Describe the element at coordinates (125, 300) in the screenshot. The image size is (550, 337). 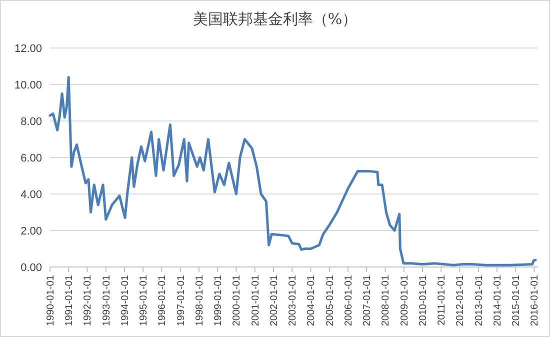
I see `x-tick-label: 1994-01-01` at that location.